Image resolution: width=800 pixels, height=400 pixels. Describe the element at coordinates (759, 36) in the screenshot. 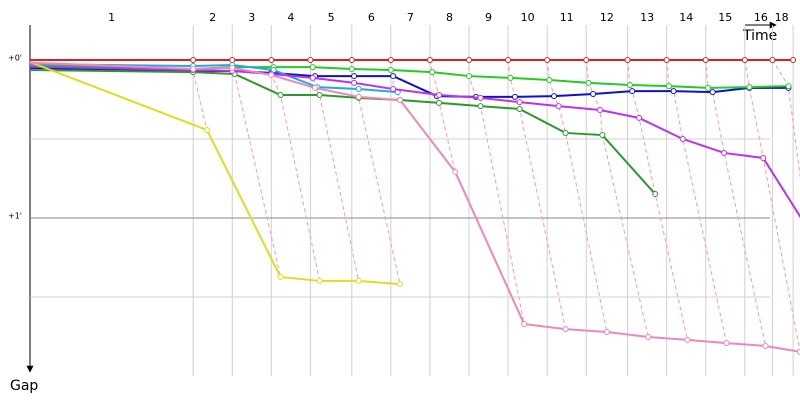

I see `x-axis-label: Time` at that location.